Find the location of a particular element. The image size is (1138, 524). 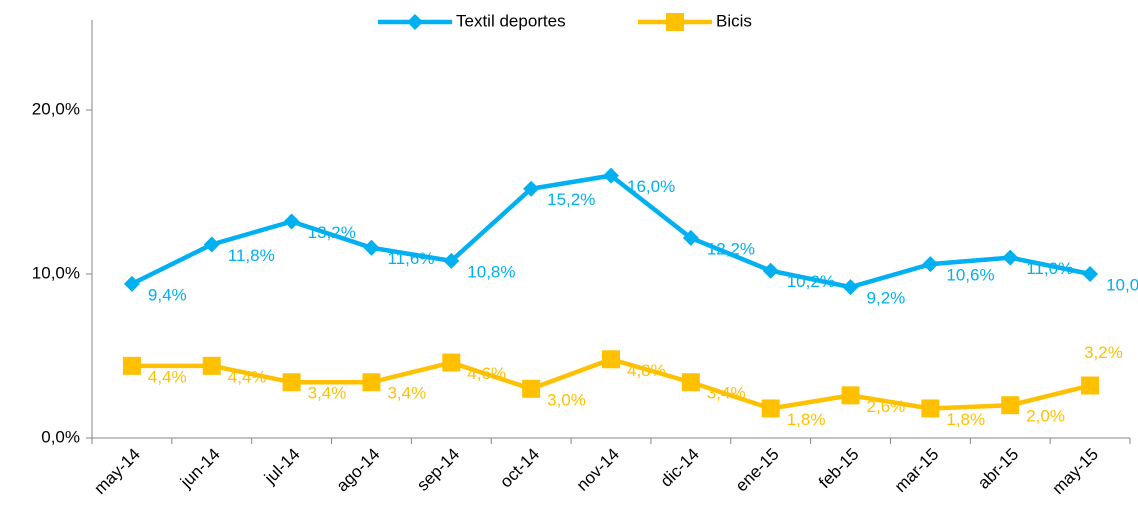

x-tick-label: mar-15 is located at coordinates (917, 471).